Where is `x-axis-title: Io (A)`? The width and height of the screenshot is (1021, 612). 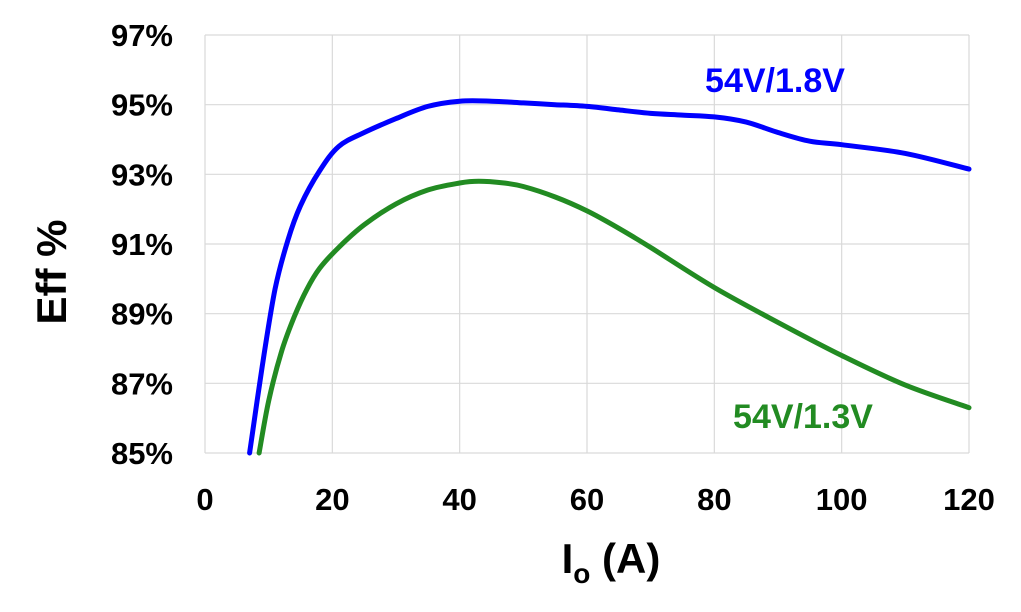 x-axis-title: Io (A) is located at coordinates (611, 562).